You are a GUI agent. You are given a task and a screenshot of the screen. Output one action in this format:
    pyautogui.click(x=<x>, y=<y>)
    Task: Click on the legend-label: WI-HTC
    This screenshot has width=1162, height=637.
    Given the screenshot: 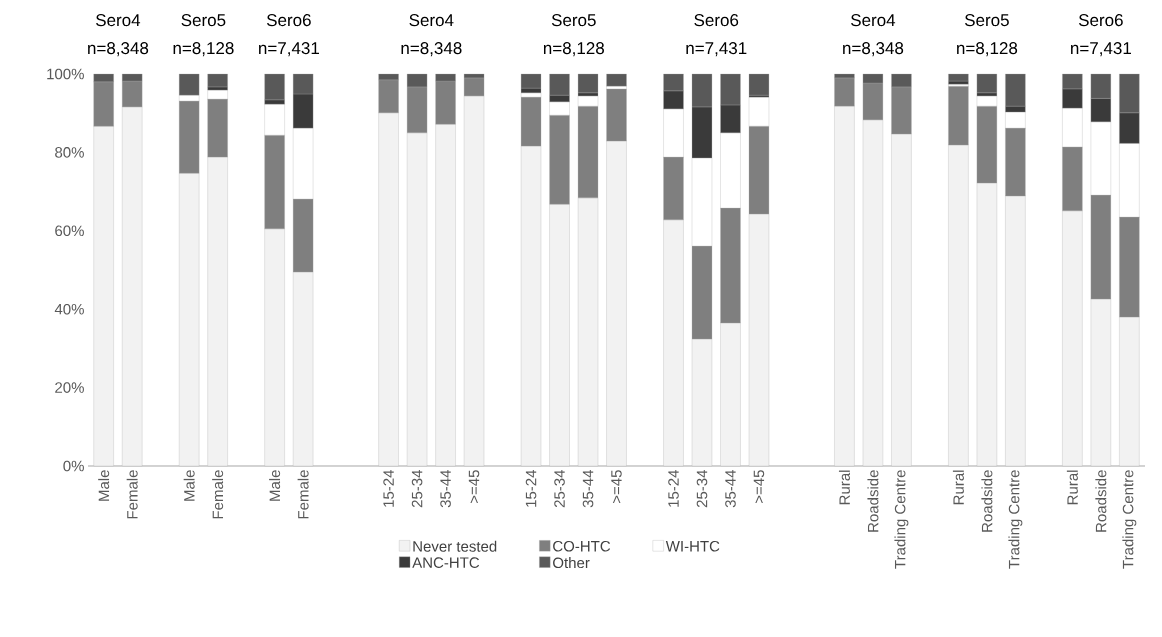 What is the action you would take?
    pyautogui.click(x=692, y=546)
    